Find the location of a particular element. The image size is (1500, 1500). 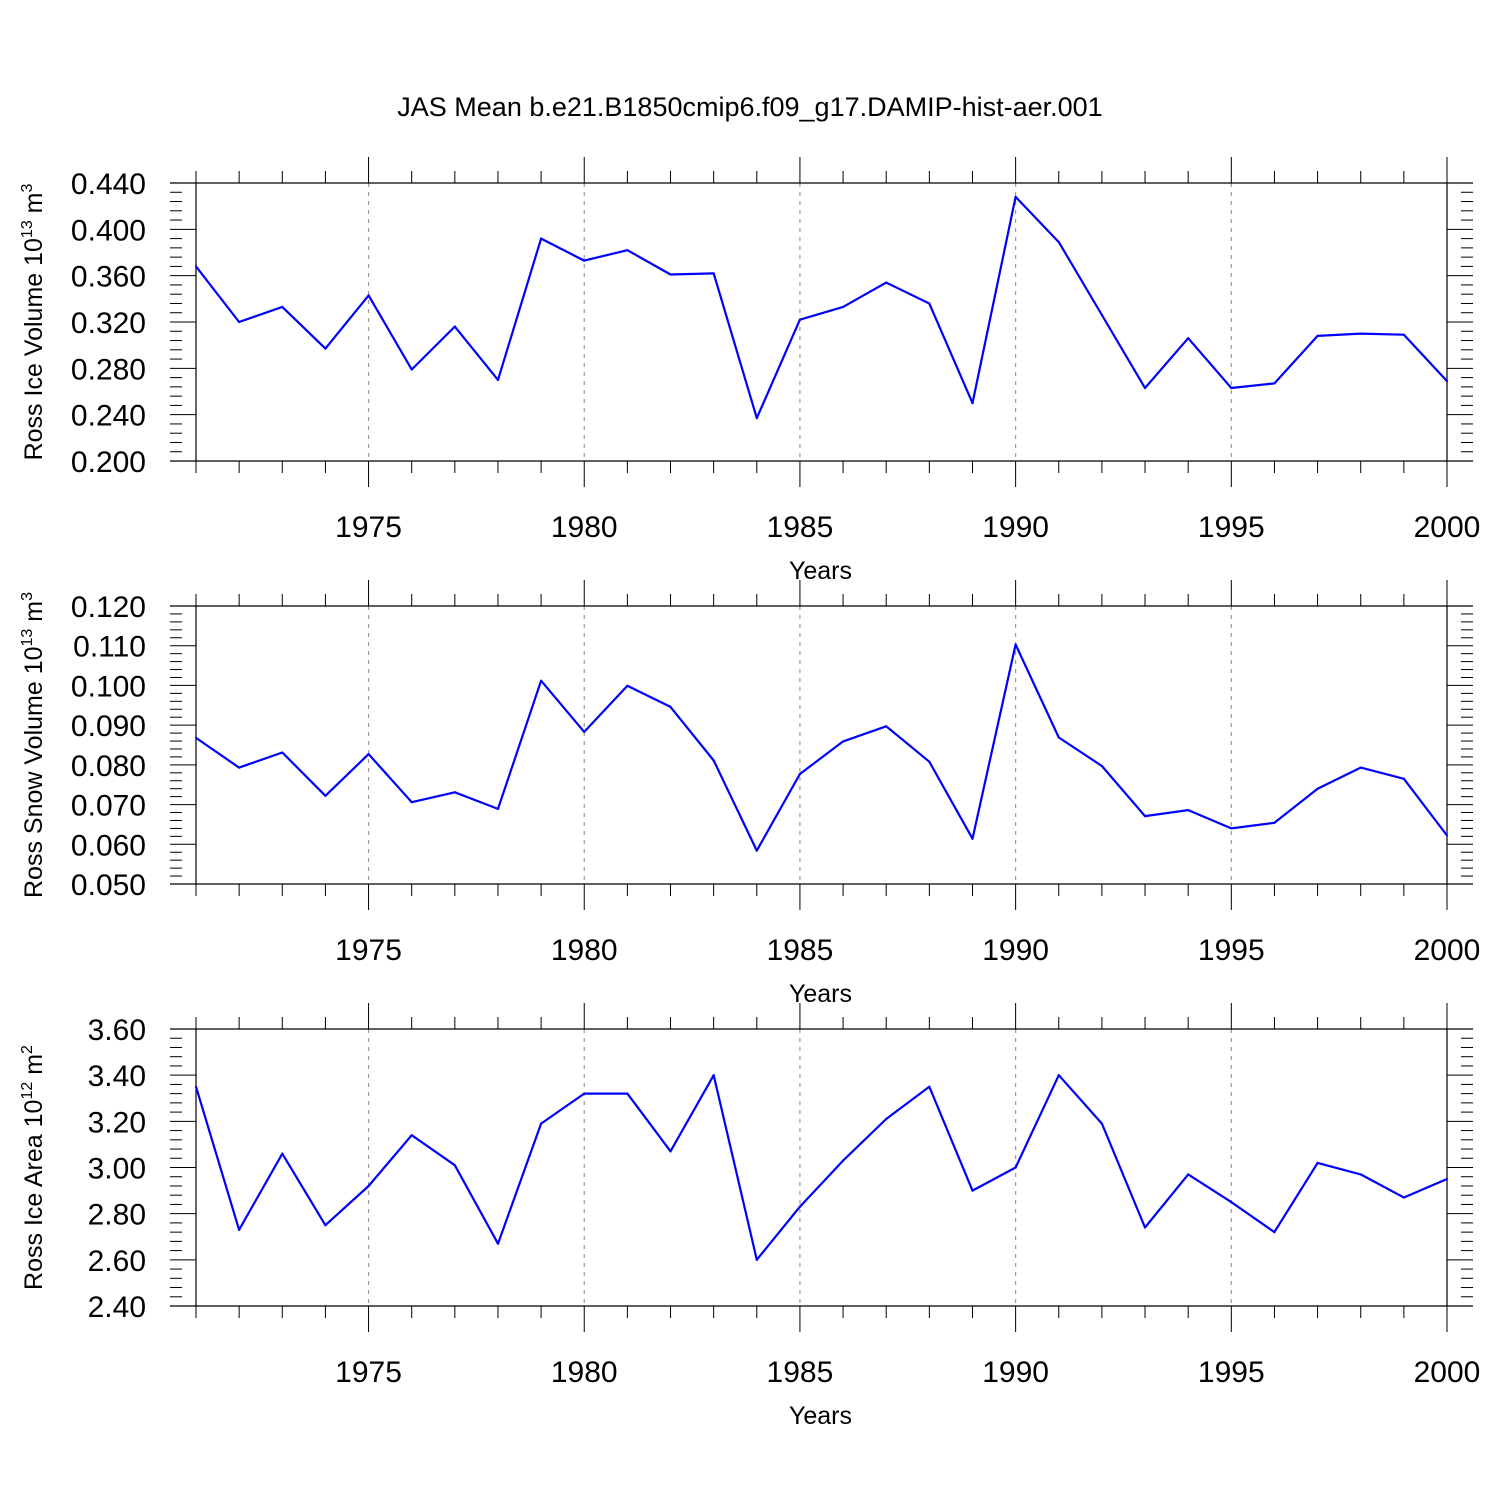

y-tick-label: 0.360 is located at coordinates (108, 277).